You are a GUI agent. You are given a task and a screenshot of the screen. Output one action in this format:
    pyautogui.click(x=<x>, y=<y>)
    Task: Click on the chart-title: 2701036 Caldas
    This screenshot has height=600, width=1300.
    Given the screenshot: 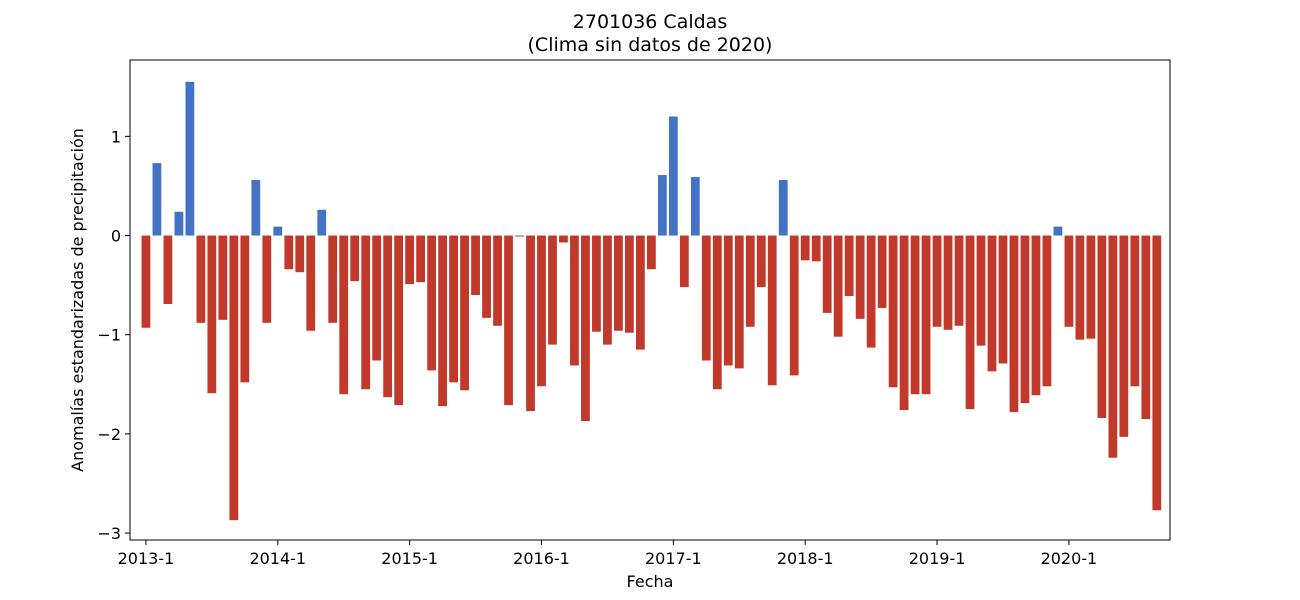 What is the action you would take?
    pyautogui.click(x=650, y=22)
    